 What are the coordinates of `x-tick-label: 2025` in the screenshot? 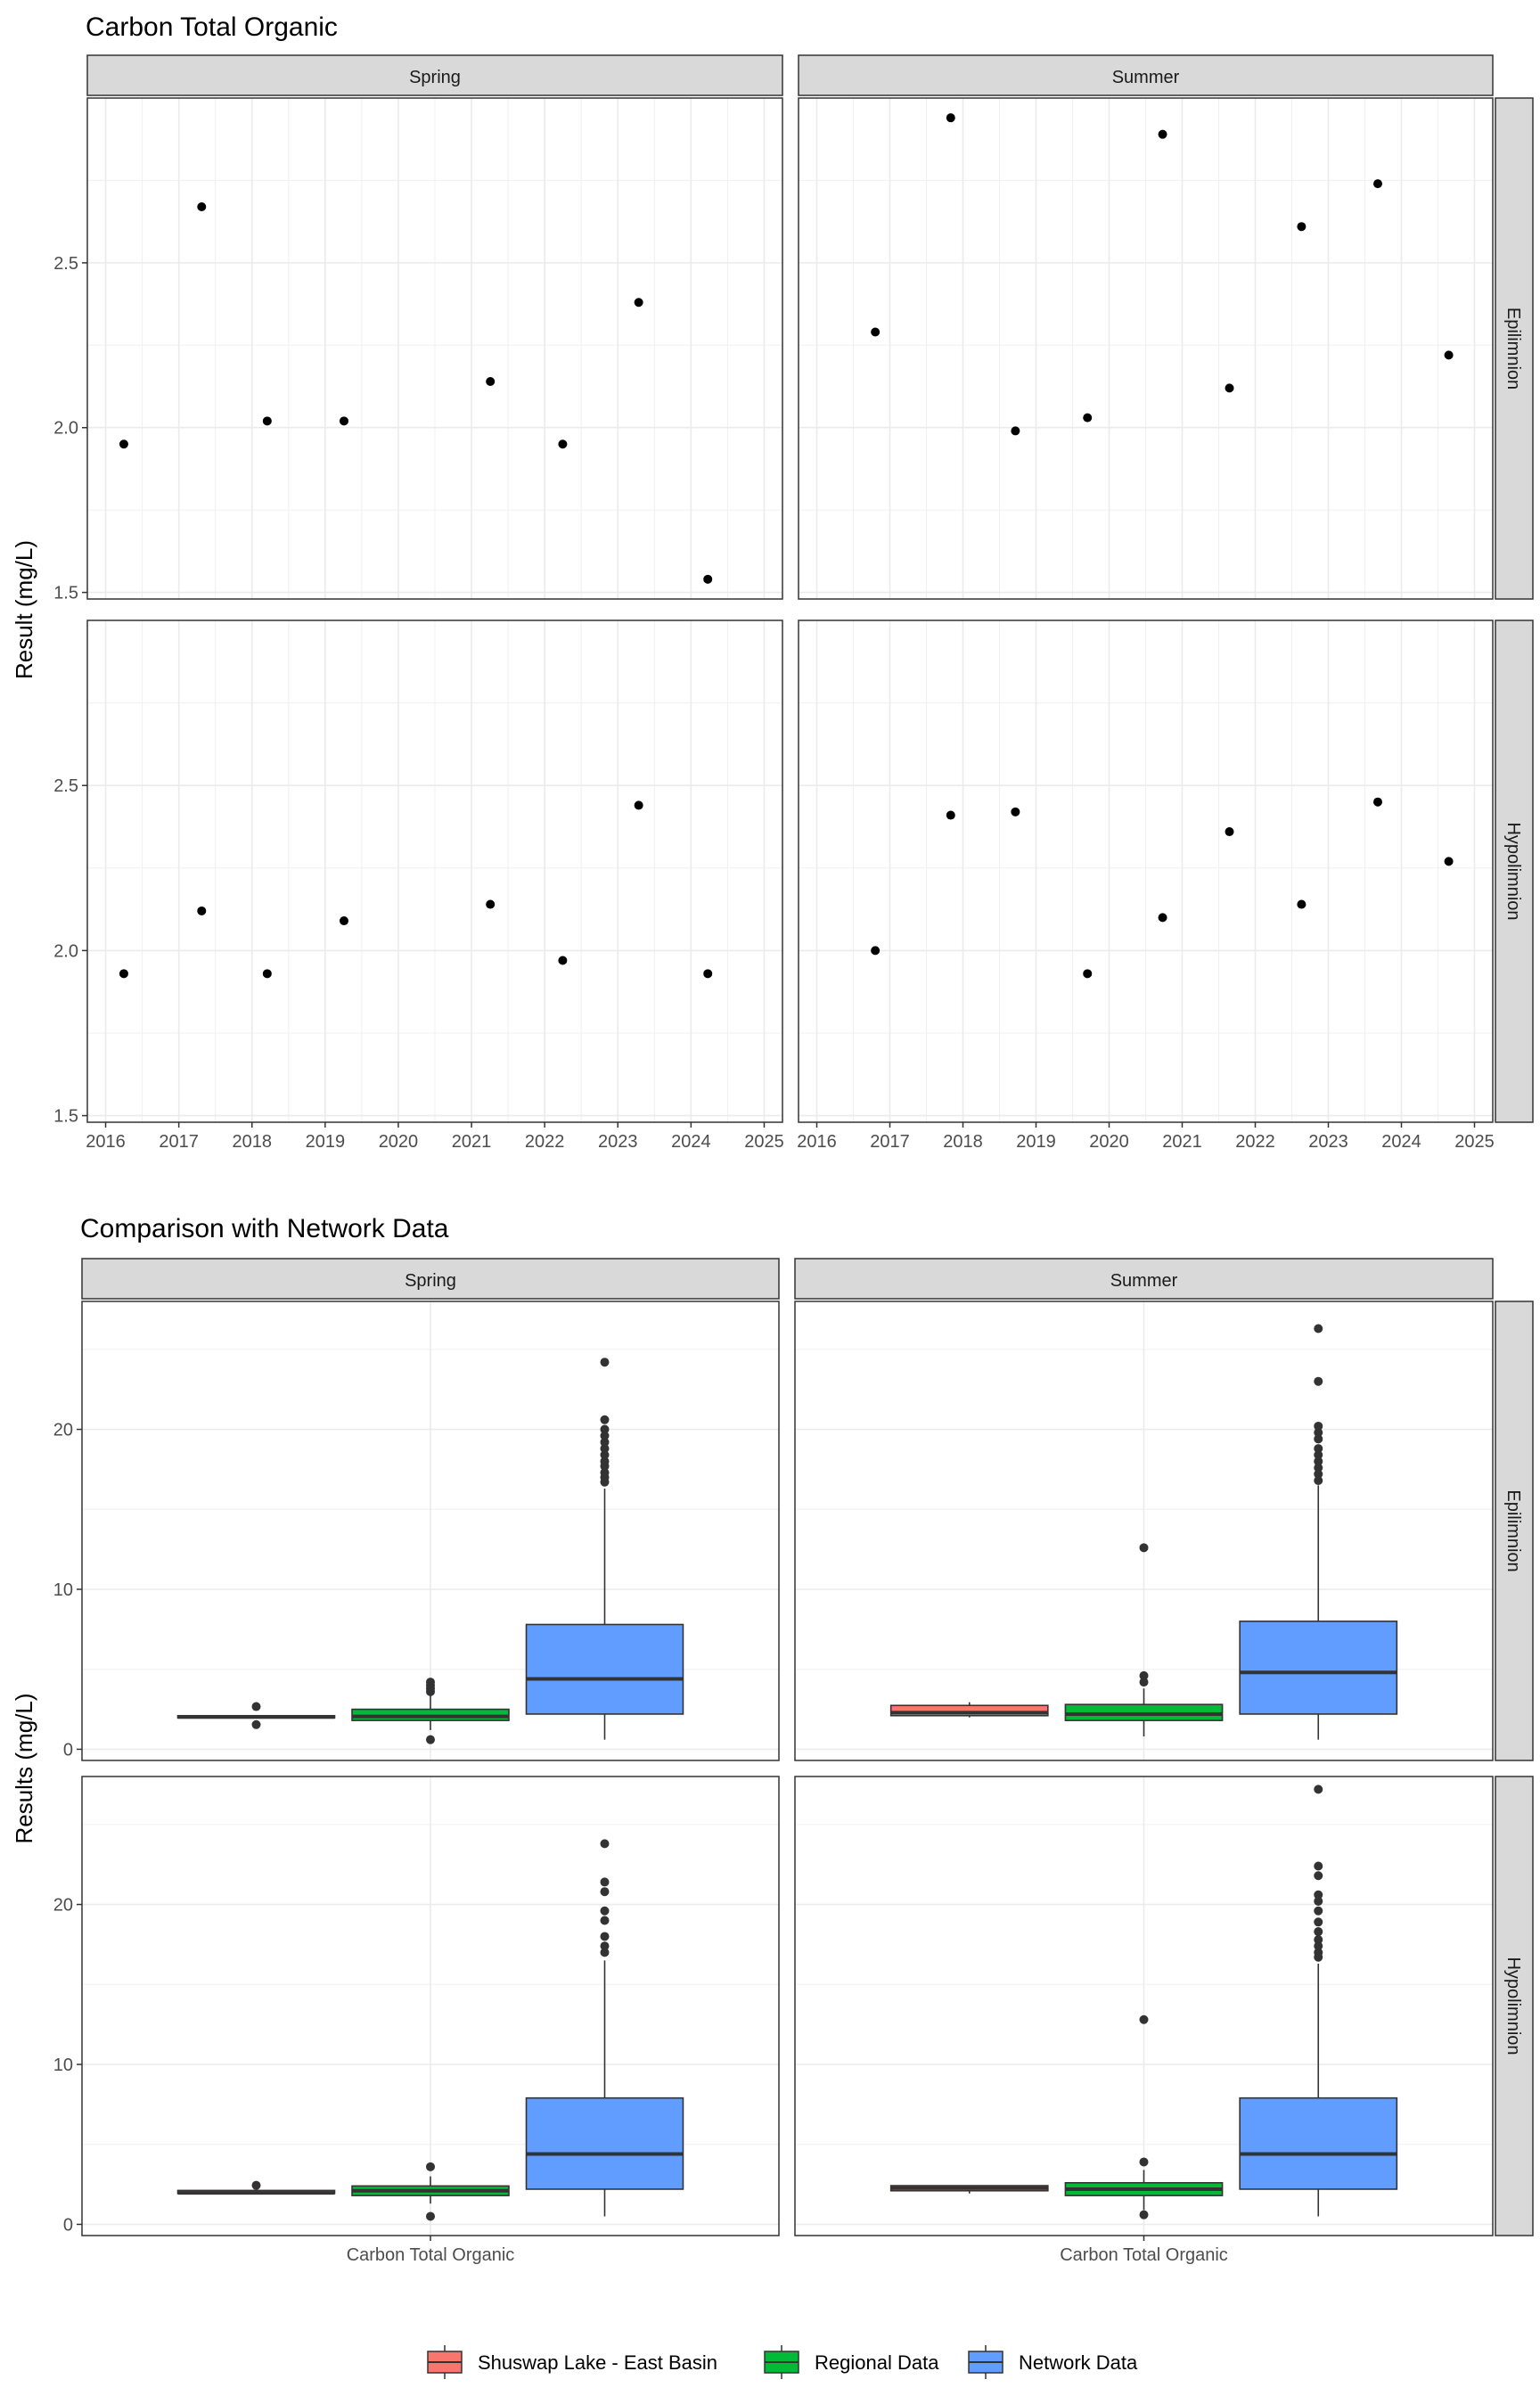 It's located at (764, 1142).